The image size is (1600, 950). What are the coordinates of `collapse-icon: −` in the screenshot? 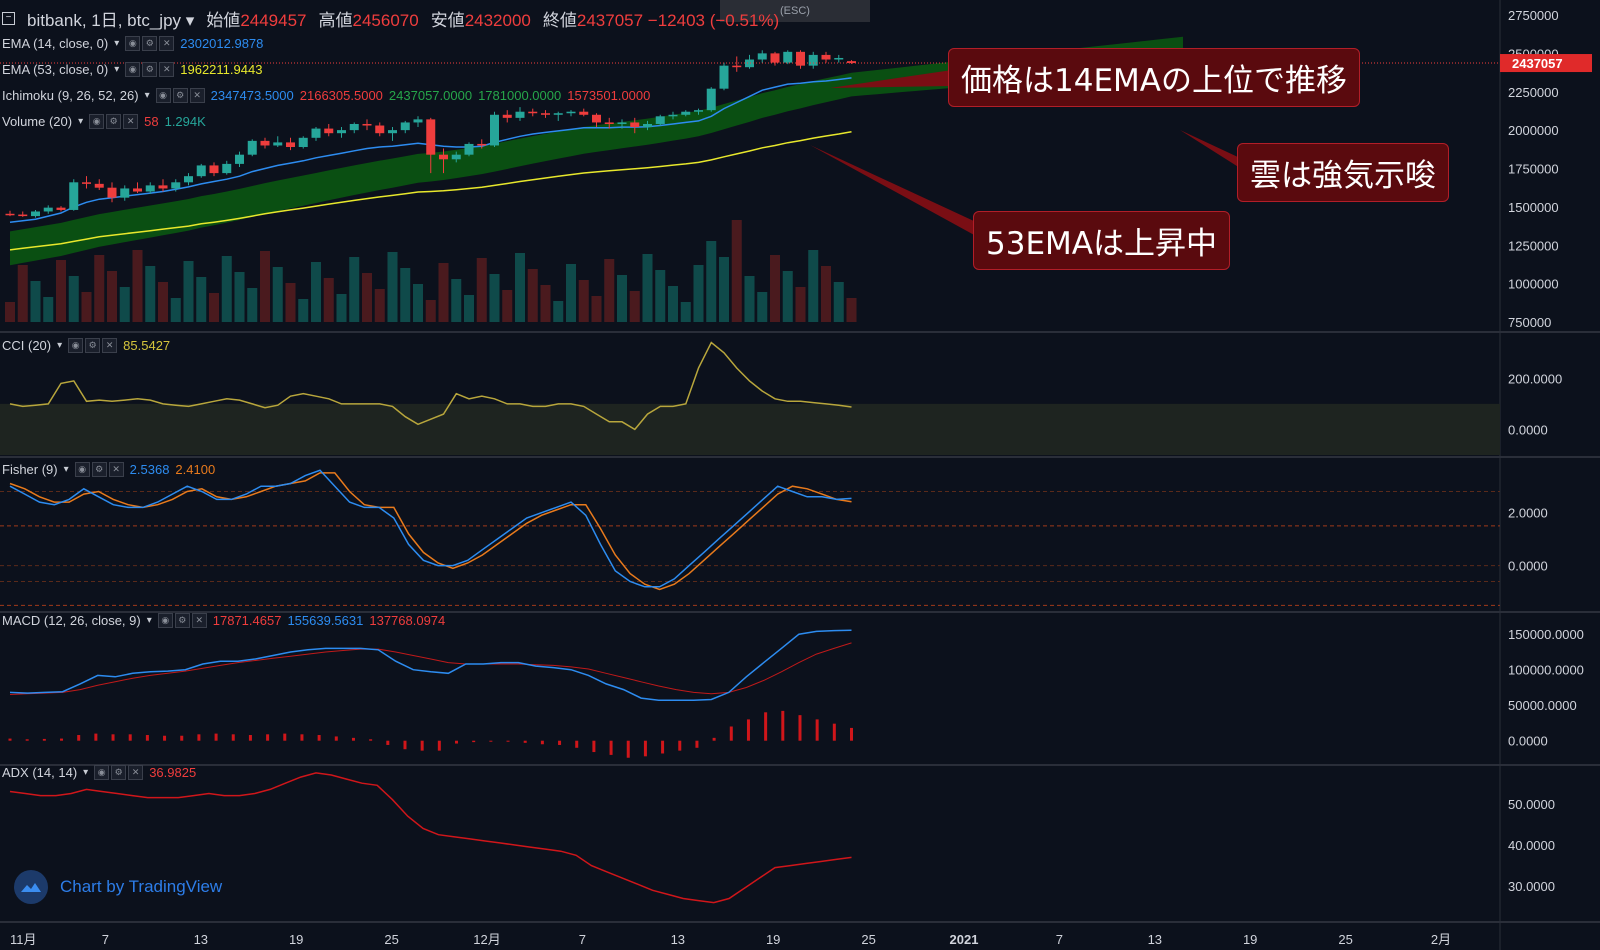 It's located at (8, 18).